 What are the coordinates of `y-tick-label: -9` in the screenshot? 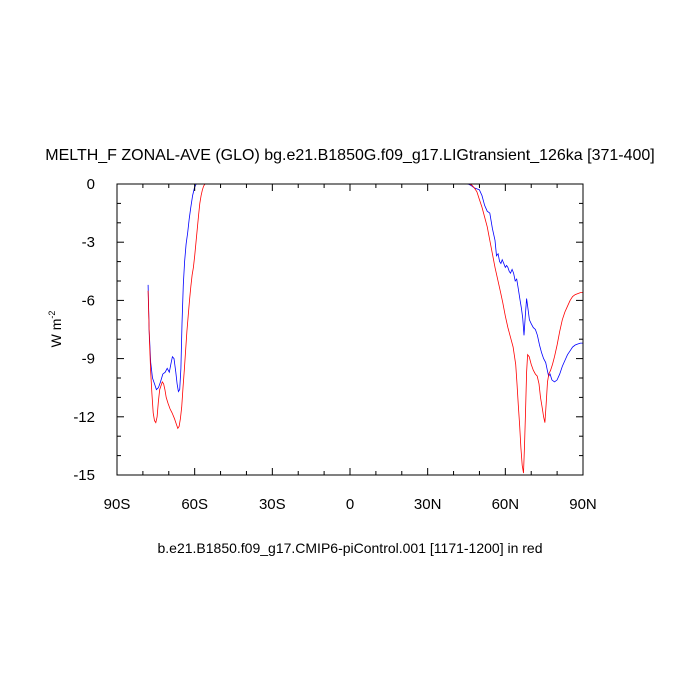 It's located at (88, 359).